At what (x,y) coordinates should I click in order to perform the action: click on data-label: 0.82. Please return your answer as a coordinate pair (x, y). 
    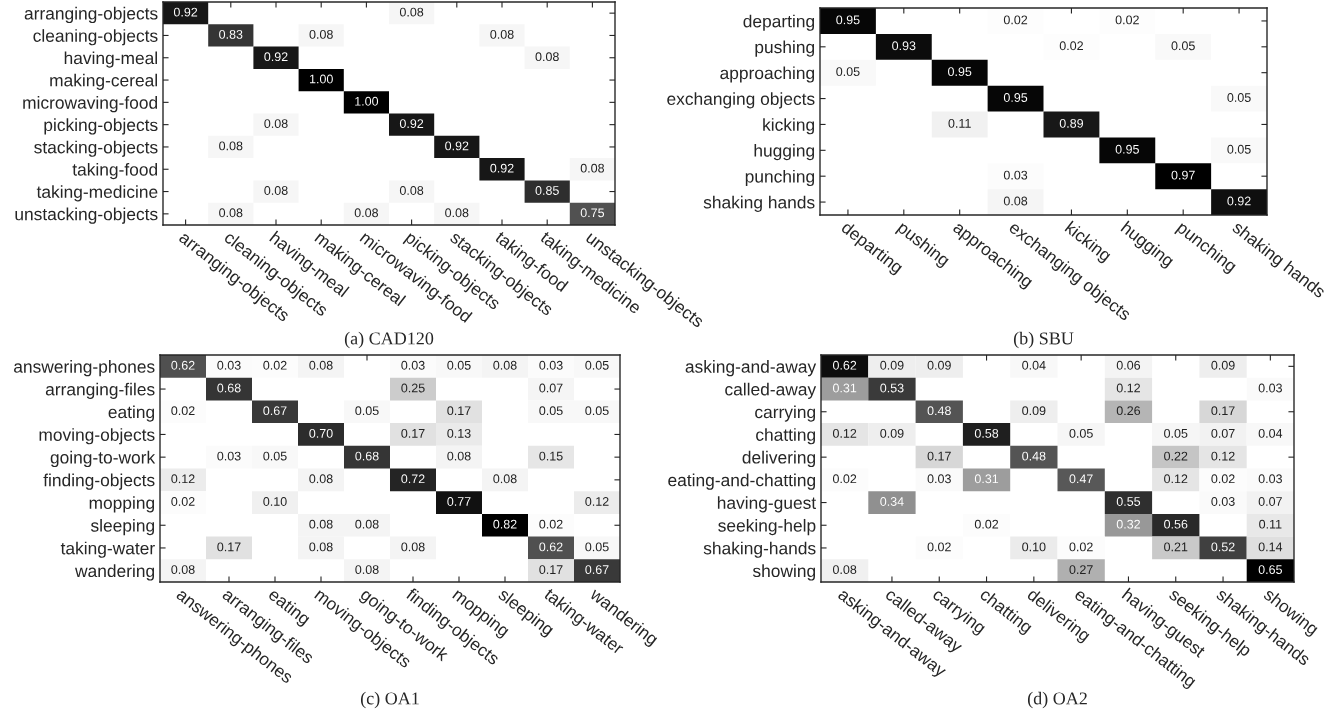
    Looking at the image, I should click on (505, 524).